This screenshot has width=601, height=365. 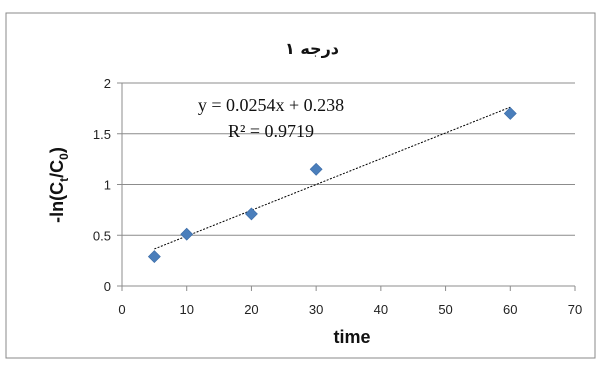 What do you see at coordinates (445, 309) in the screenshot?
I see `x-tick-label-5: 50` at bounding box center [445, 309].